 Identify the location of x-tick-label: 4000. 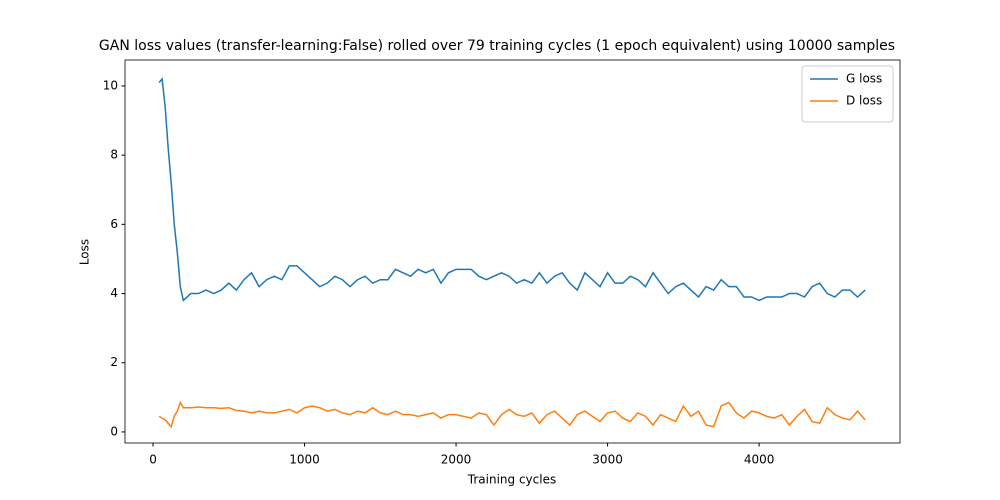
(759, 460).